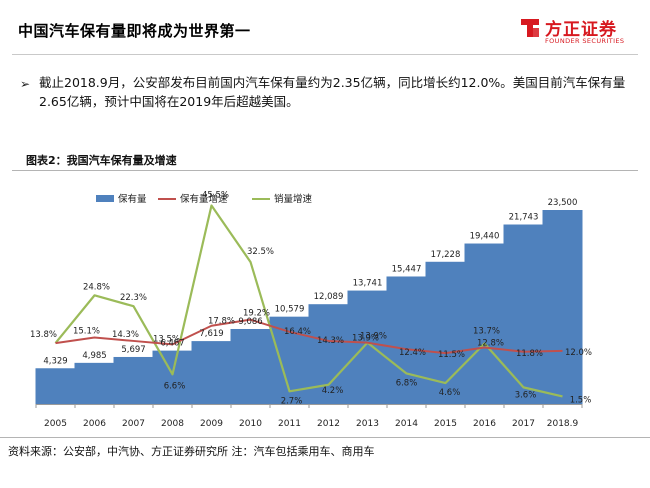  Describe the element at coordinates (445, 424) in the screenshot. I see `x-tick-label: 2015` at that location.